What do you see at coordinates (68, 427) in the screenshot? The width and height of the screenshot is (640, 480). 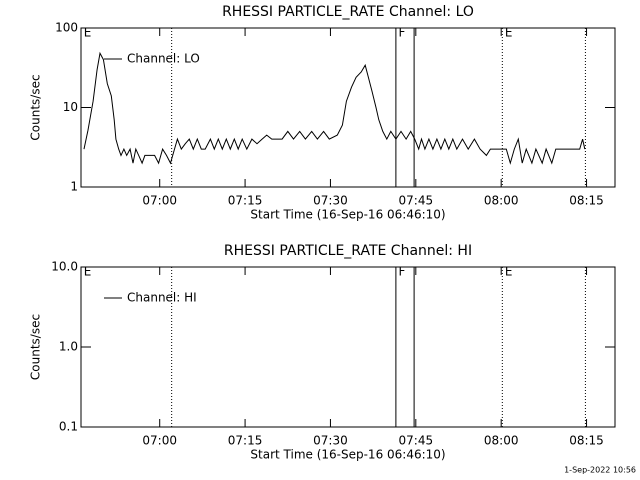 I see `y-tick-label: 0.1` at bounding box center [68, 427].